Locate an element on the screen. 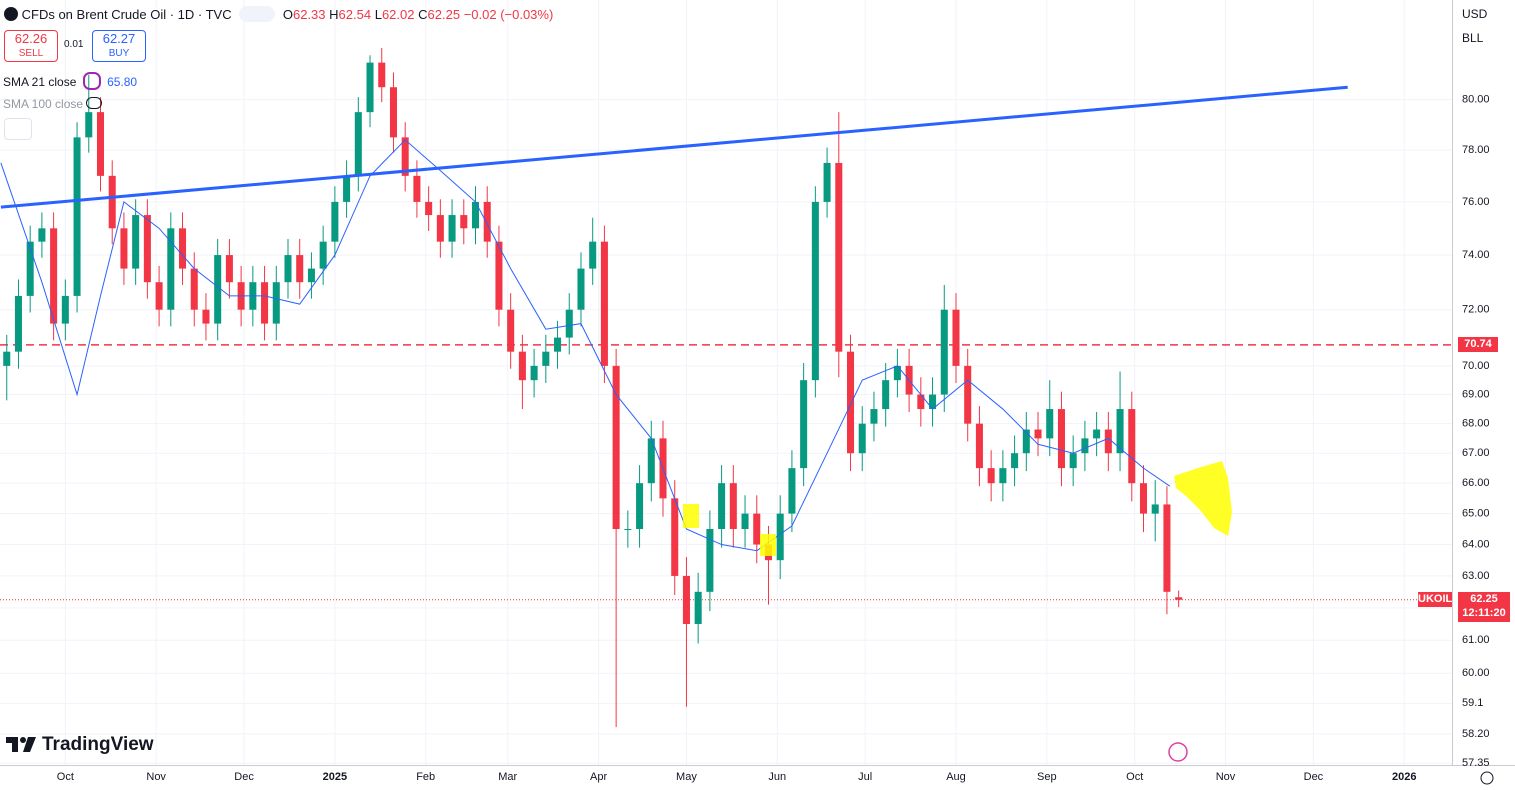  x-tick-label: May is located at coordinates (686, 777).